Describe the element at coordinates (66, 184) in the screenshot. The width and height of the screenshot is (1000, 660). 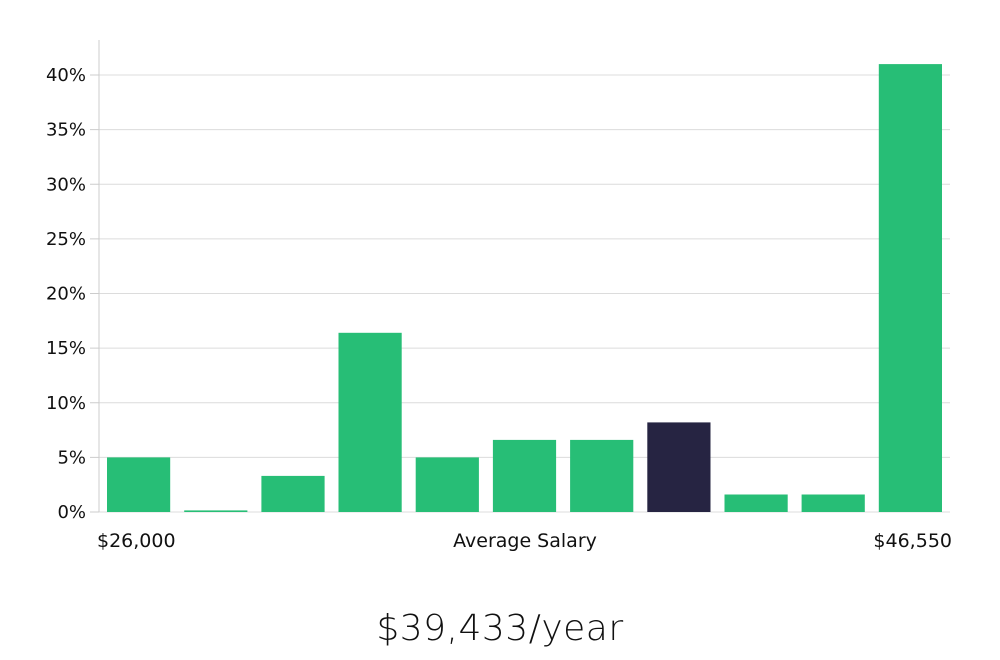
I see `y-tick-label: 30%` at that location.